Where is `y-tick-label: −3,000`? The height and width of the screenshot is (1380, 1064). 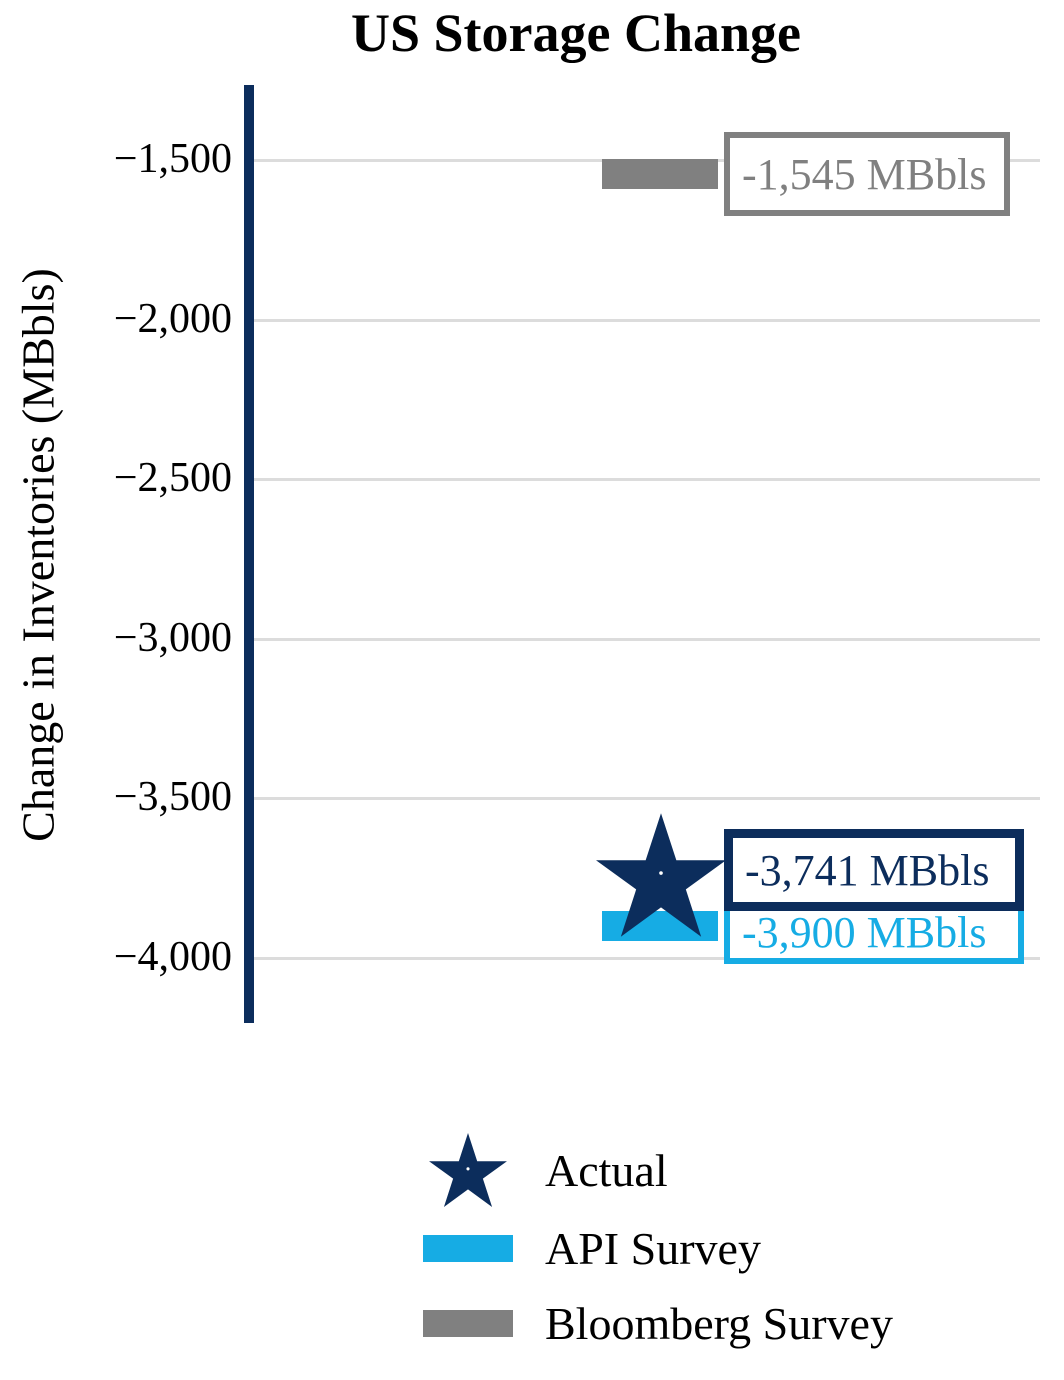
y-tick-label: −3,000 is located at coordinates (172, 637).